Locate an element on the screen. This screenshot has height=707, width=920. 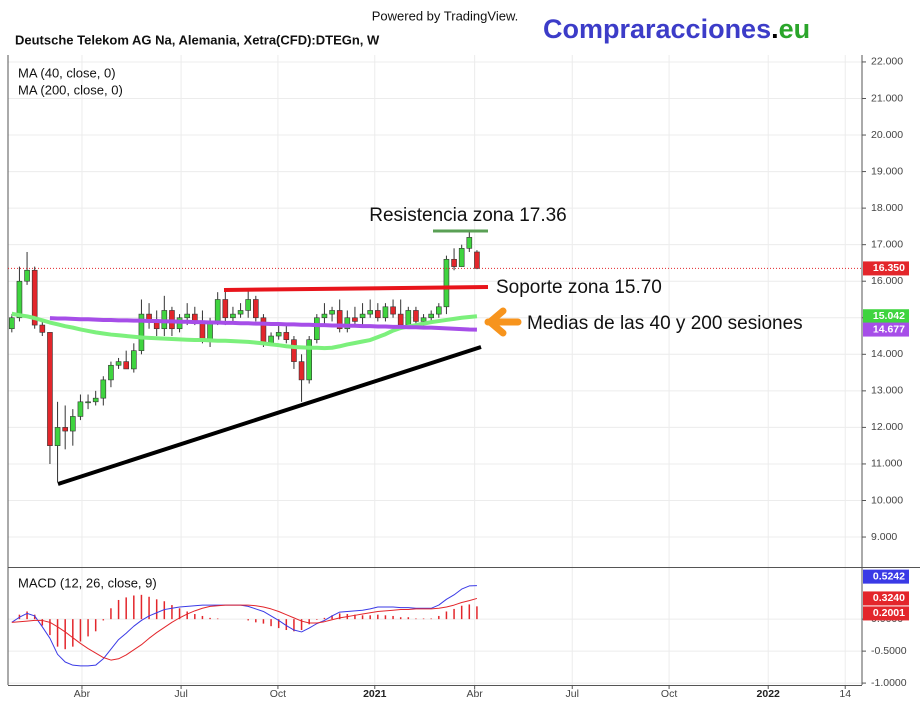
y-tick-label: -0.5000 is located at coordinates (889, 651).